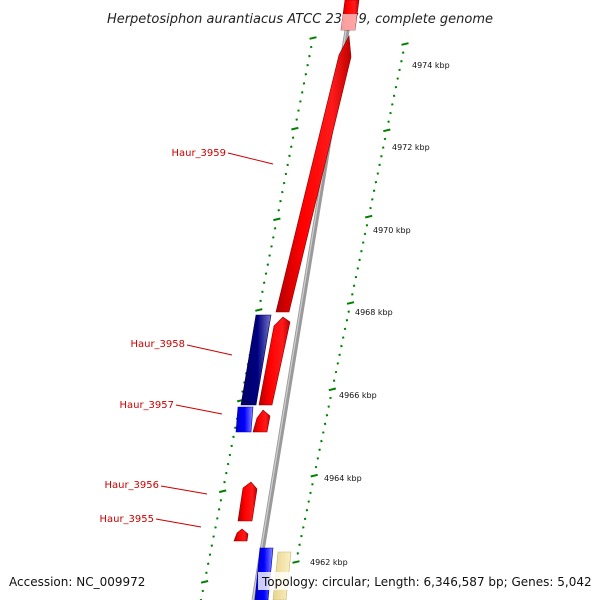 The image size is (600, 600). Describe the element at coordinates (126, 519) in the screenshot. I see `gene-label-haur-3955: Haur_3955` at that location.